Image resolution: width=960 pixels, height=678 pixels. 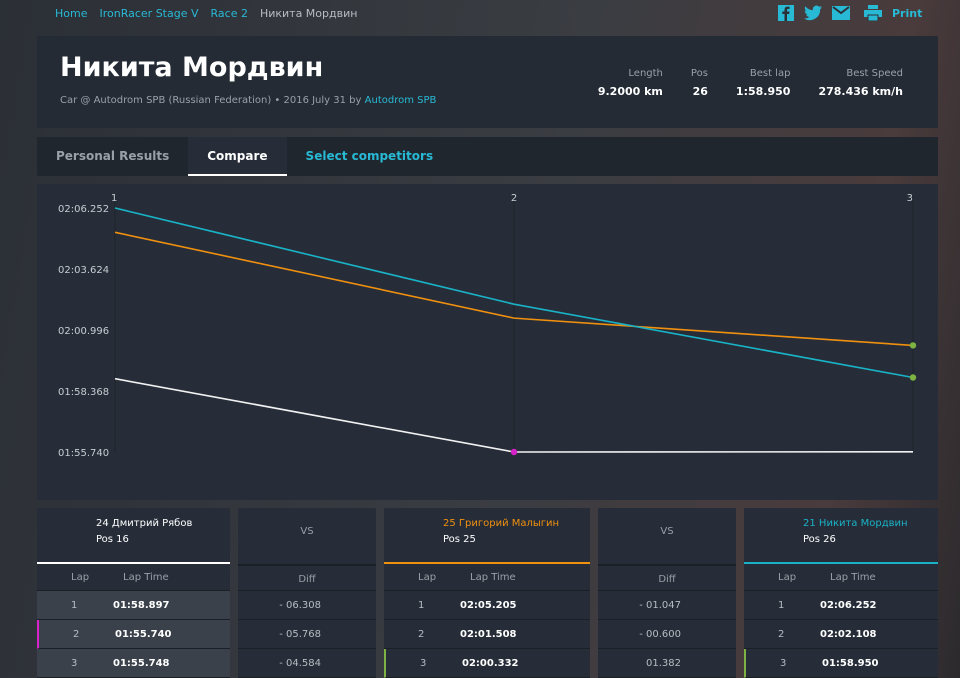 What do you see at coordinates (660, 634) in the screenshot?
I see `diff-value: - 00.600` at bounding box center [660, 634].